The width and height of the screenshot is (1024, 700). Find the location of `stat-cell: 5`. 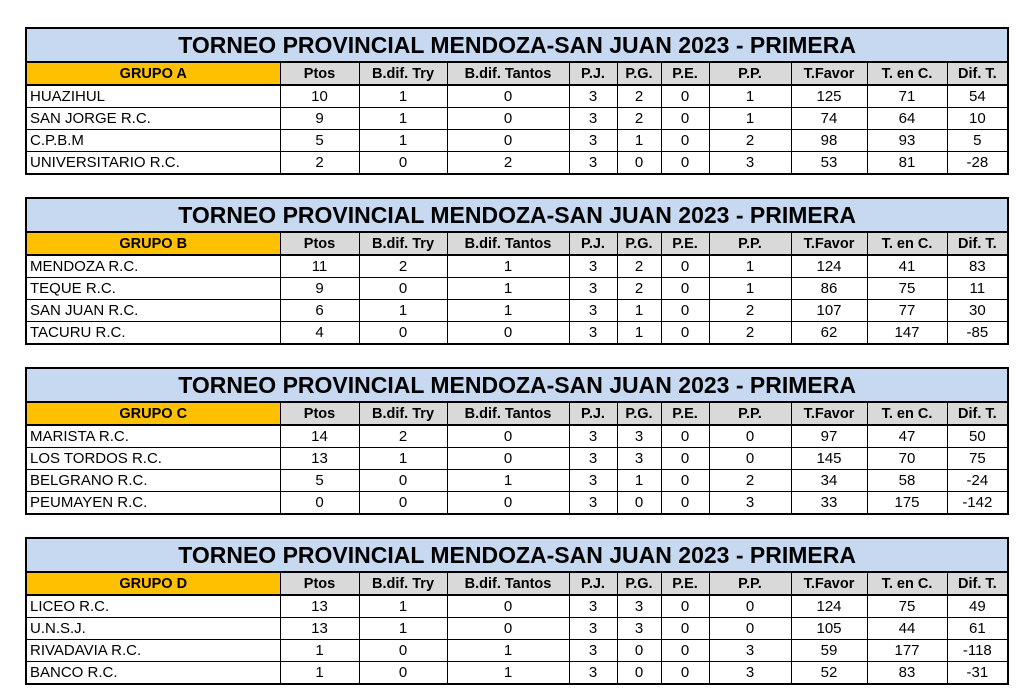

stat-cell: 5 is located at coordinates (319, 140).